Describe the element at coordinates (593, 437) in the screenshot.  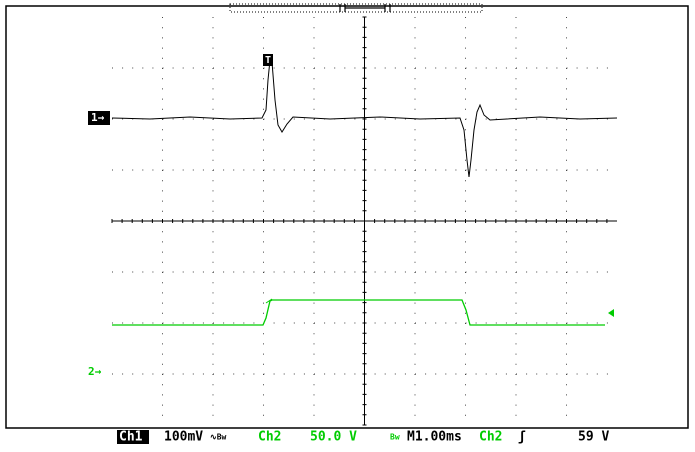
I see `trigger-level: 59 V` at that location.